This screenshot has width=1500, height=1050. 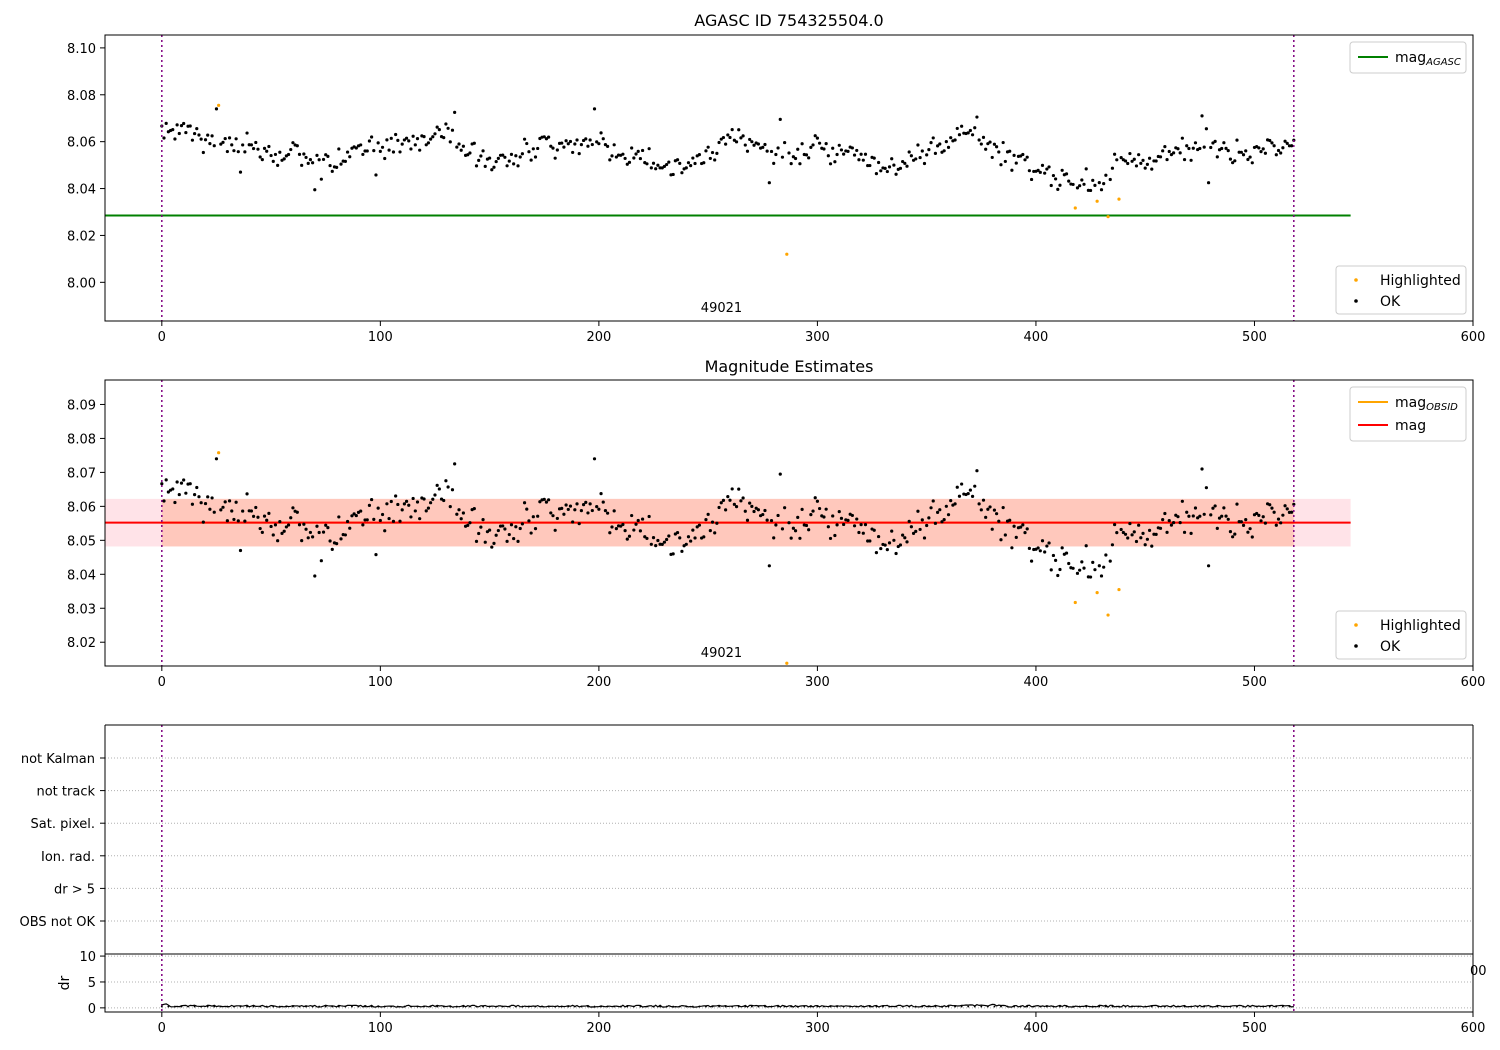 I want to click on highlighted-point, so click(x=219, y=105).